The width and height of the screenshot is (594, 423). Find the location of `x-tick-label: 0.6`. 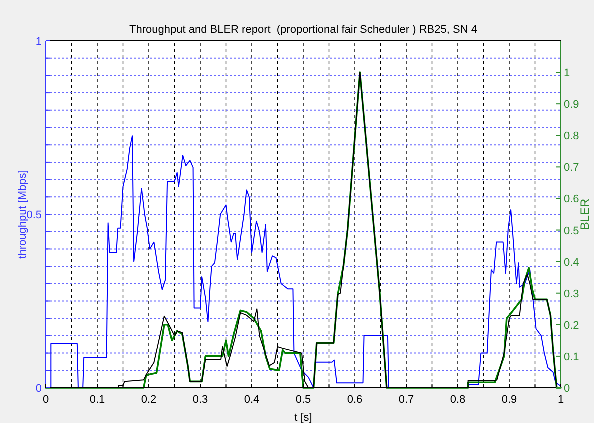

x-tick-label: 0.6 is located at coordinates (355, 400).